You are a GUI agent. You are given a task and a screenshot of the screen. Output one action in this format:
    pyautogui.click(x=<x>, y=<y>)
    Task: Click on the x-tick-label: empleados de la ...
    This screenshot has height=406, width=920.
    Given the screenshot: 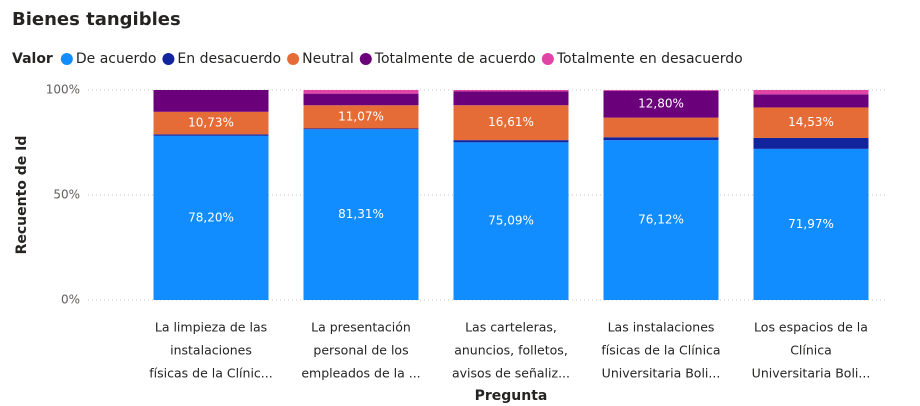 What is the action you would take?
    pyautogui.click(x=360, y=373)
    